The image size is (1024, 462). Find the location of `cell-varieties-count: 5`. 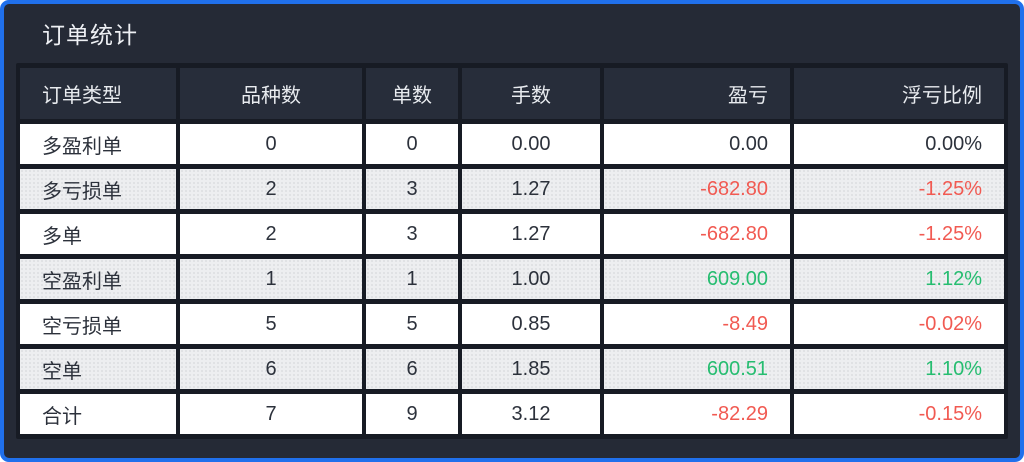

cell-varieties-count: 5 is located at coordinates (271, 324).